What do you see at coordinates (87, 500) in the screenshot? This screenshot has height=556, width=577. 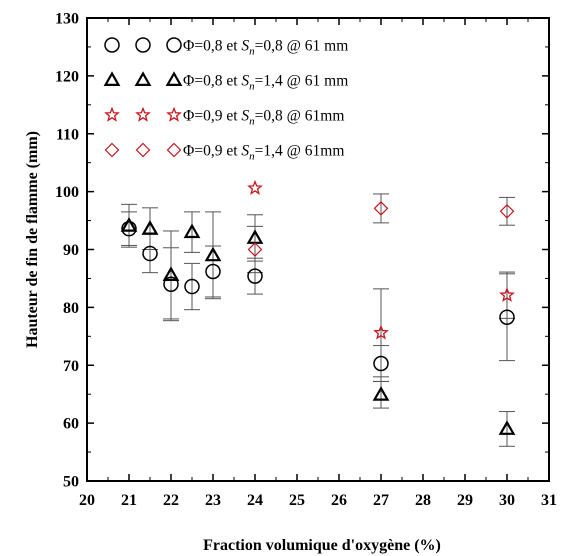 I see `x-tick-label: 20` at bounding box center [87, 500].